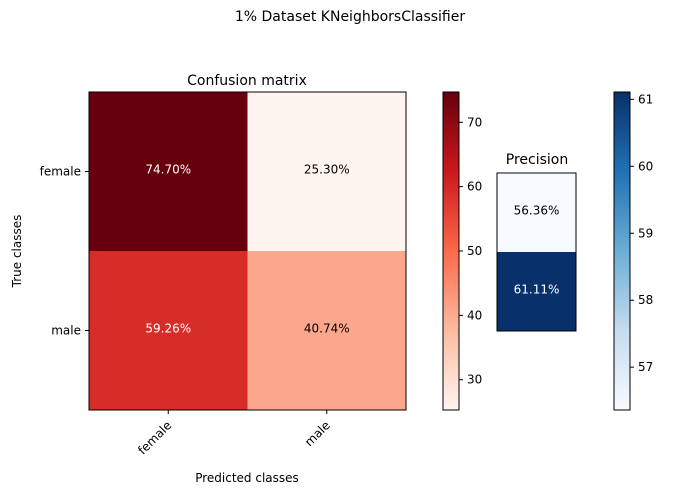 The image size is (700, 500). I want to click on cell-value-label: 74.70%, so click(168, 170).